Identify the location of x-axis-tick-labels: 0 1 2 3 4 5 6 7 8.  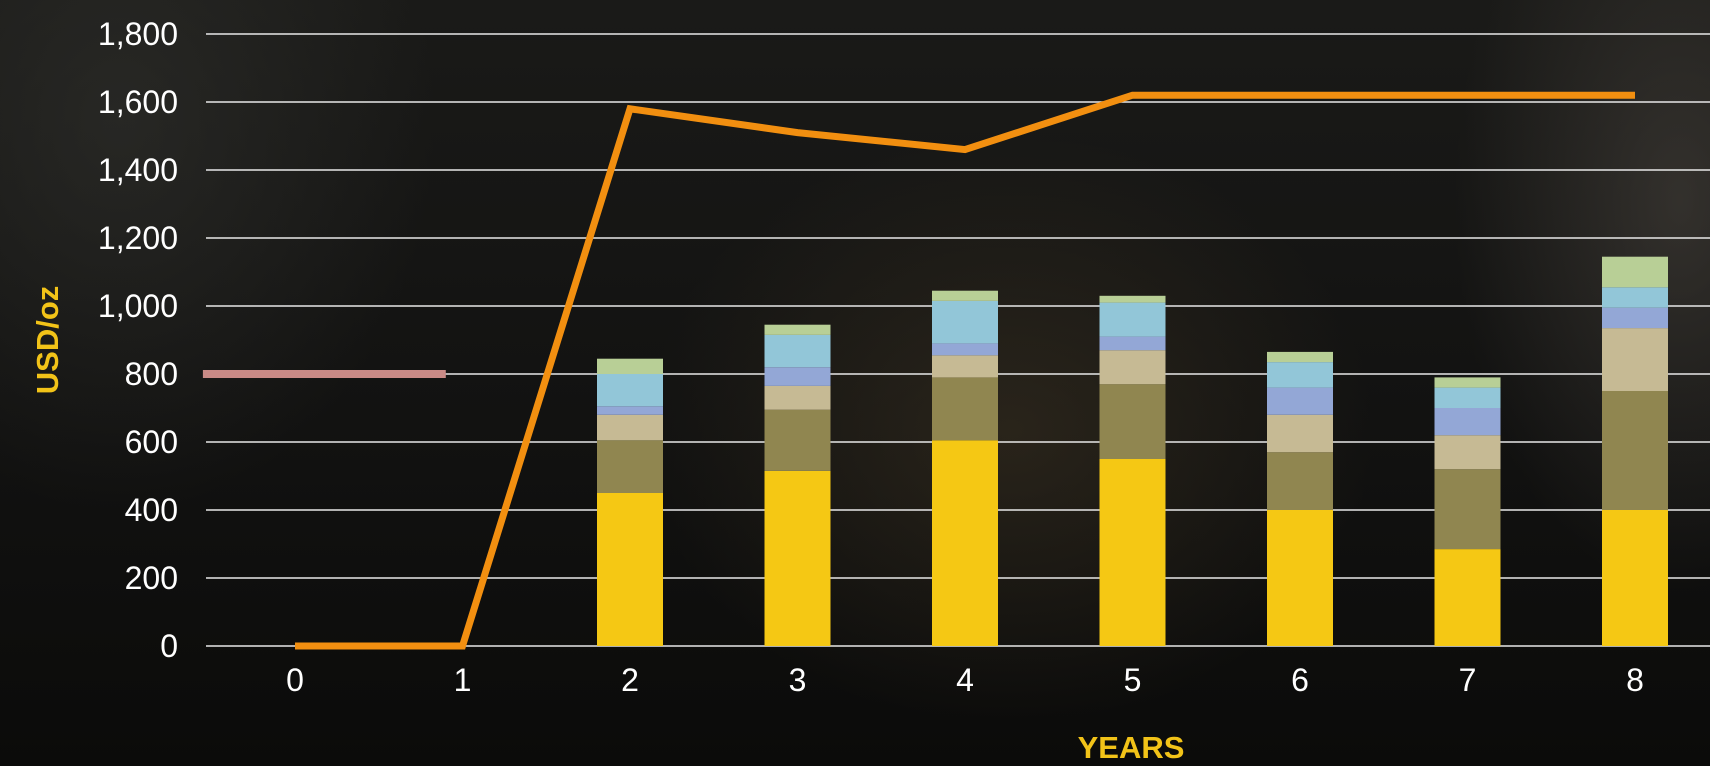
(965, 680).